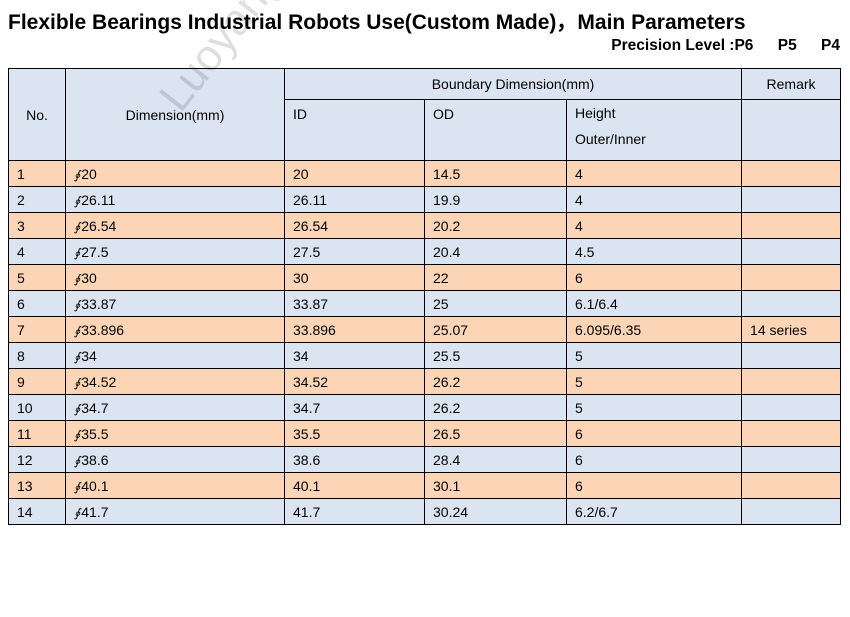  What do you see at coordinates (175, 381) in the screenshot?
I see `cell-dimension: ∮34.52` at bounding box center [175, 381].